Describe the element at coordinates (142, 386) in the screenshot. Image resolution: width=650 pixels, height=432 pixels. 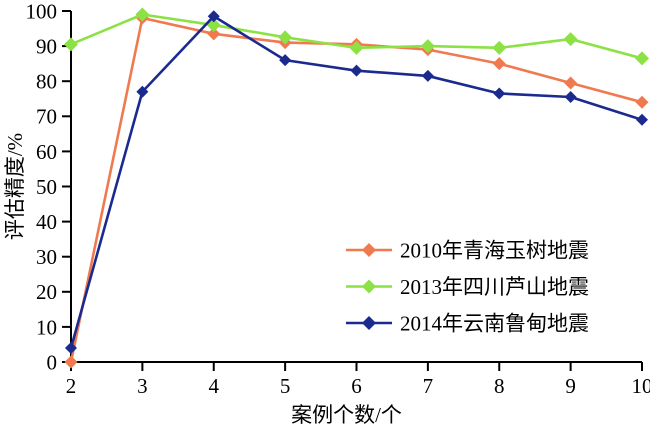
I see `x-tick-label: 3` at that location.